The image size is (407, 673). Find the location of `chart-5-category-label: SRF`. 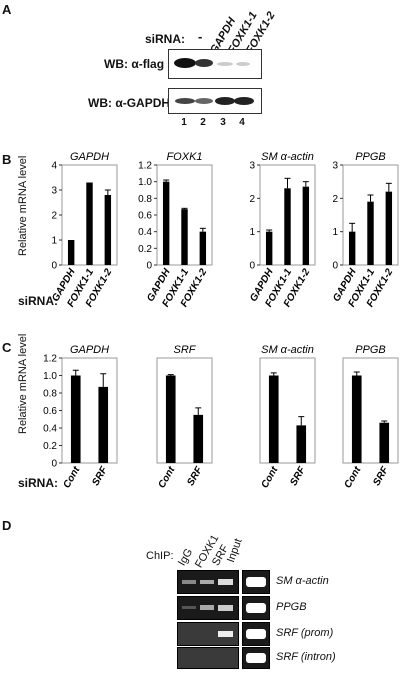

chart-5-category-label: SRF is located at coordinates (195, 476).